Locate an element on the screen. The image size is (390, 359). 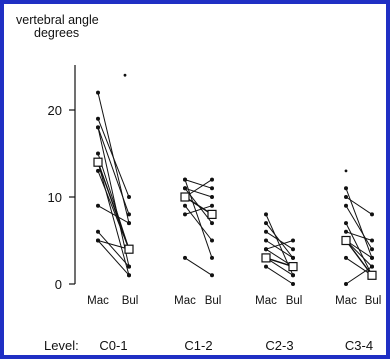
level-tick-label: C0-1 is located at coordinates (113, 345).